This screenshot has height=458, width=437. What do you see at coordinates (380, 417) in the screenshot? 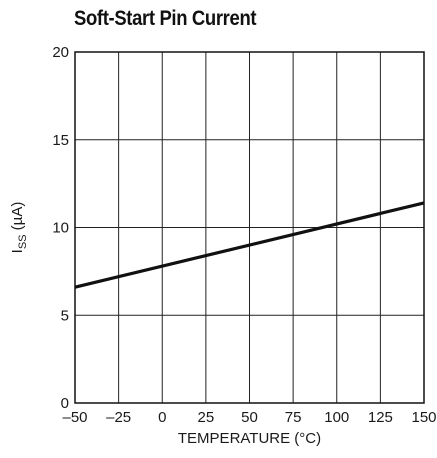
I see `x-tick-label: 125` at bounding box center [380, 417].